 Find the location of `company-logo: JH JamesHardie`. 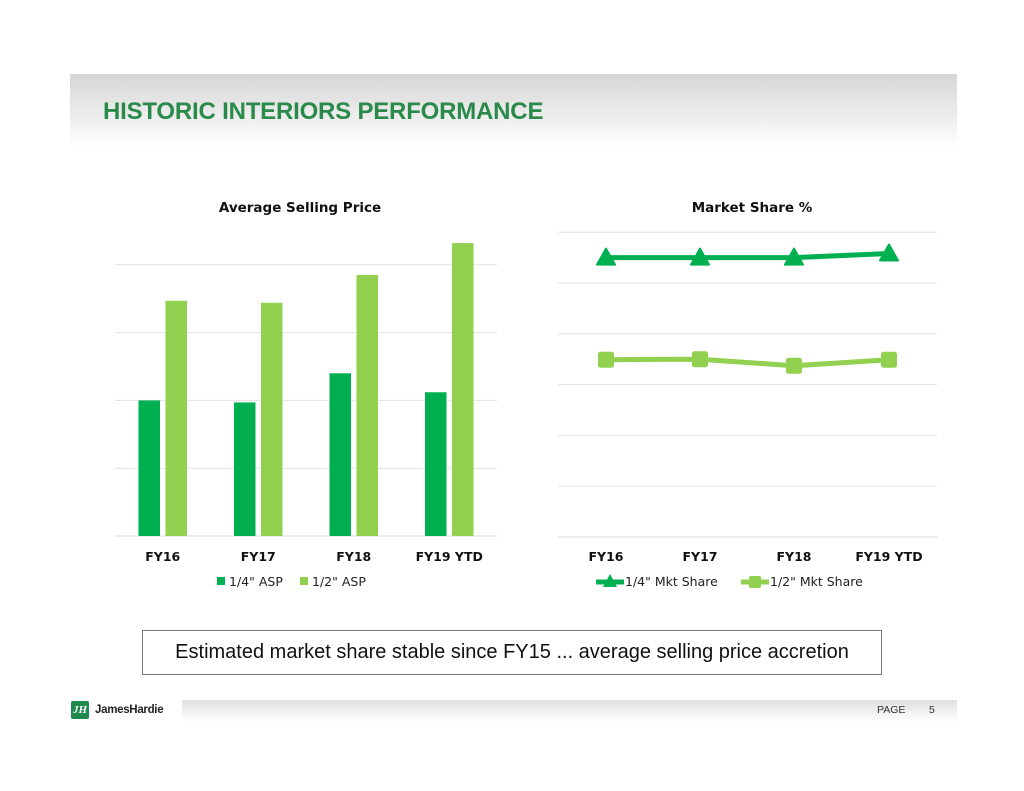

company-logo: JH JamesHardie is located at coordinates (117, 710).